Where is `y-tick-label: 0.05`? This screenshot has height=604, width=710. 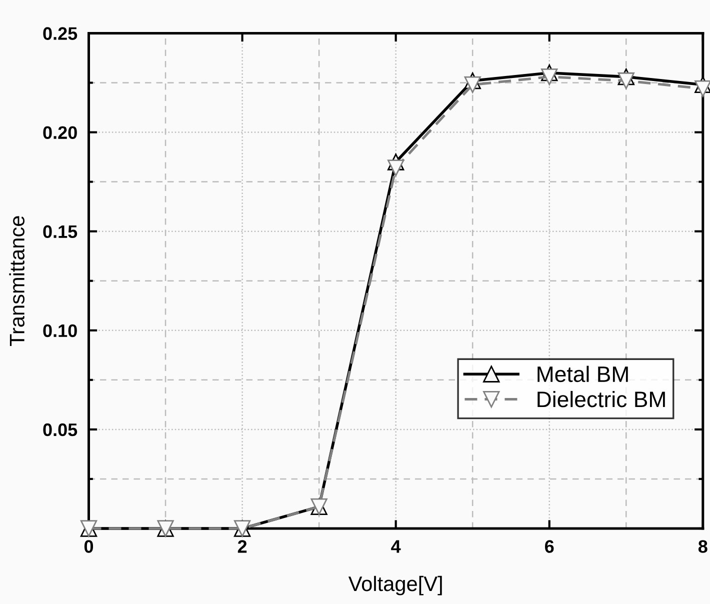
y-tick-label: 0.05 is located at coordinates (60, 429).